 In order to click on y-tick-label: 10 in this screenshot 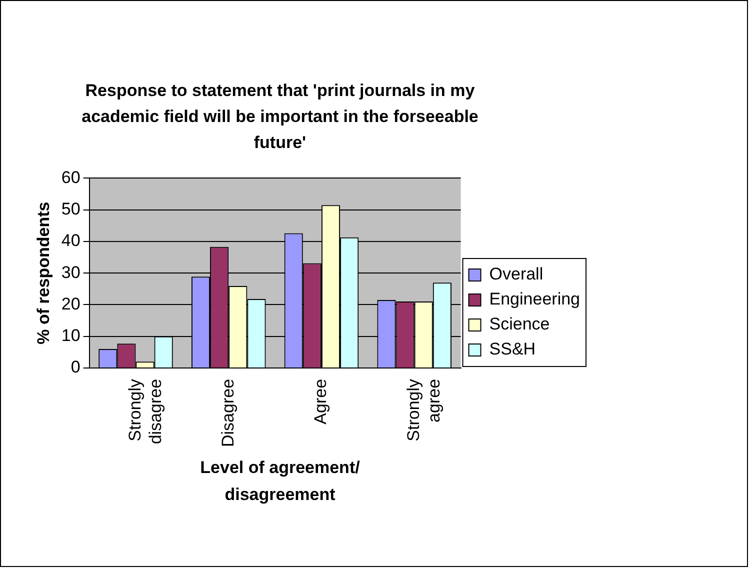, I will do `click(70, 336)`.